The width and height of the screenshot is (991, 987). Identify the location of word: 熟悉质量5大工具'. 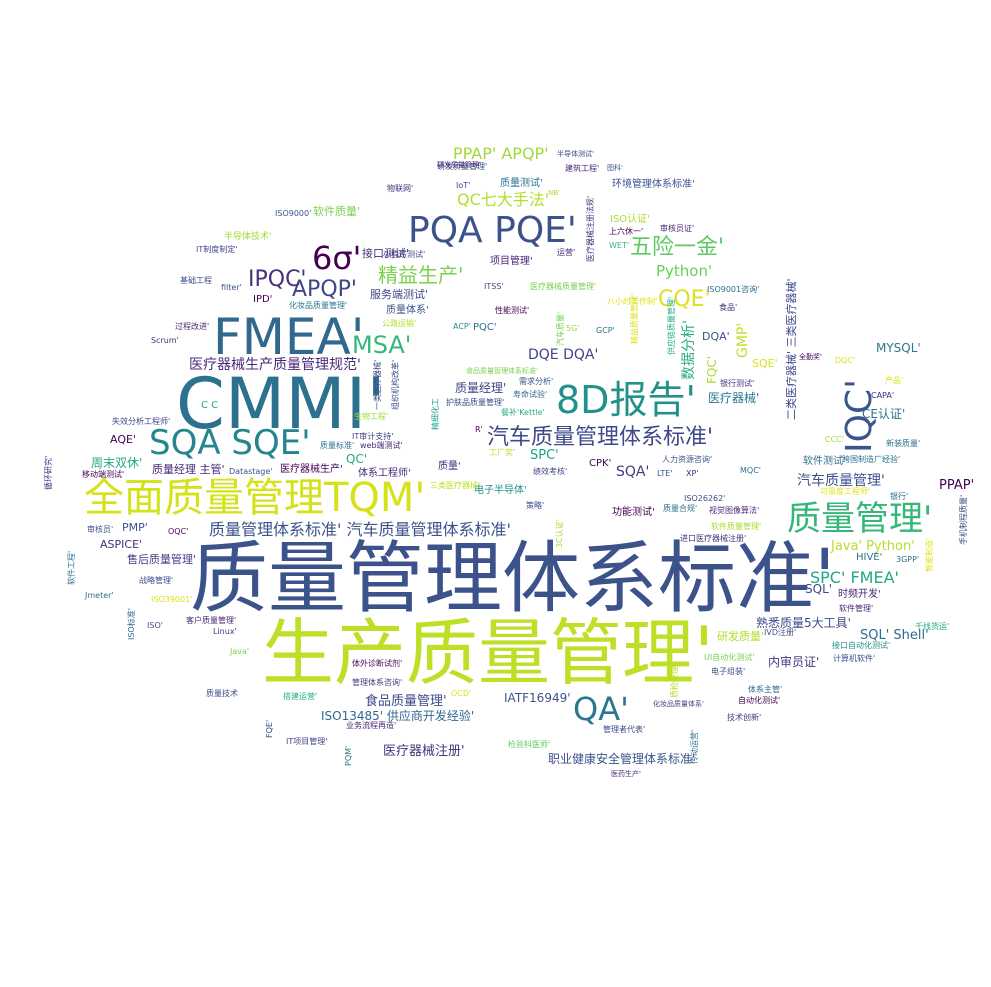
(803, 623).